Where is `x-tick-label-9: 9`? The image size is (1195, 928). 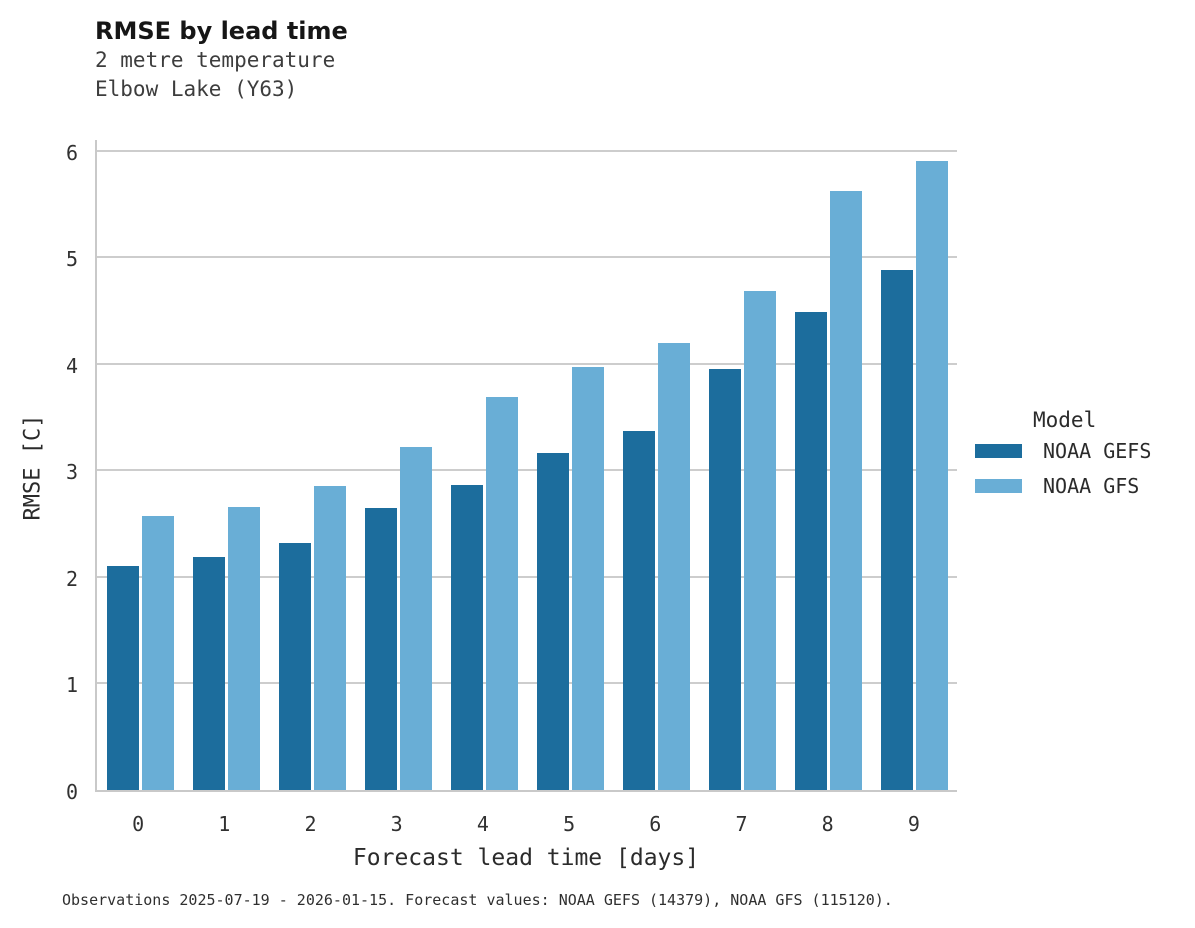 x-tick-label-9: 9 is located at coordinates (913, 824).